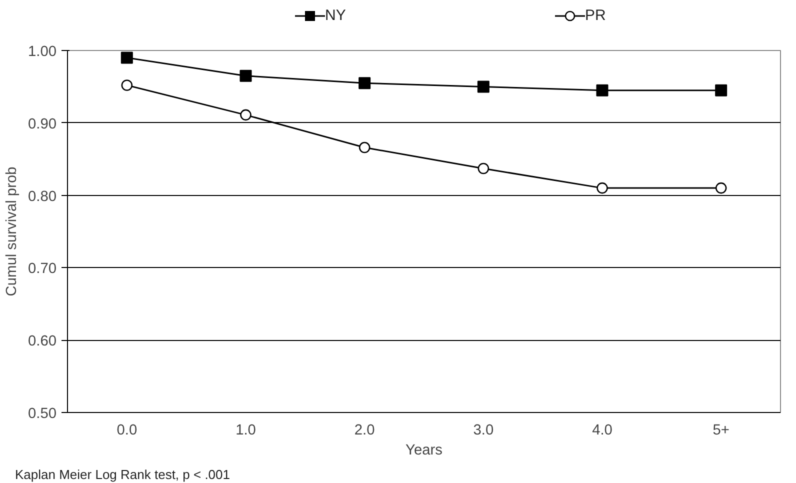 This screenshot has height=483, width=796. Describe the element at coordinates (595, 15) in the screenshot. I see `legend-label: PR` at that location.